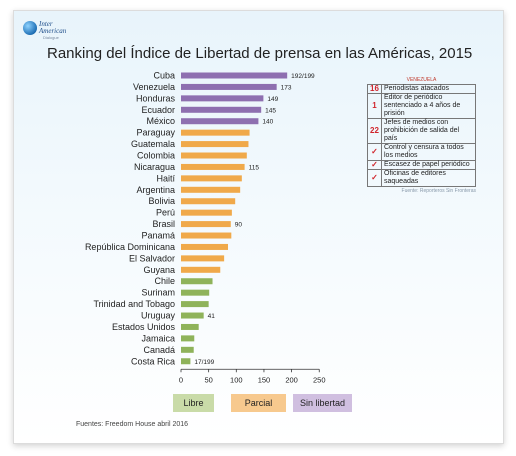 Image resolution: width=516 pixels, height=456 pixels. I want to click on row-number: 22, so click(374, 131).